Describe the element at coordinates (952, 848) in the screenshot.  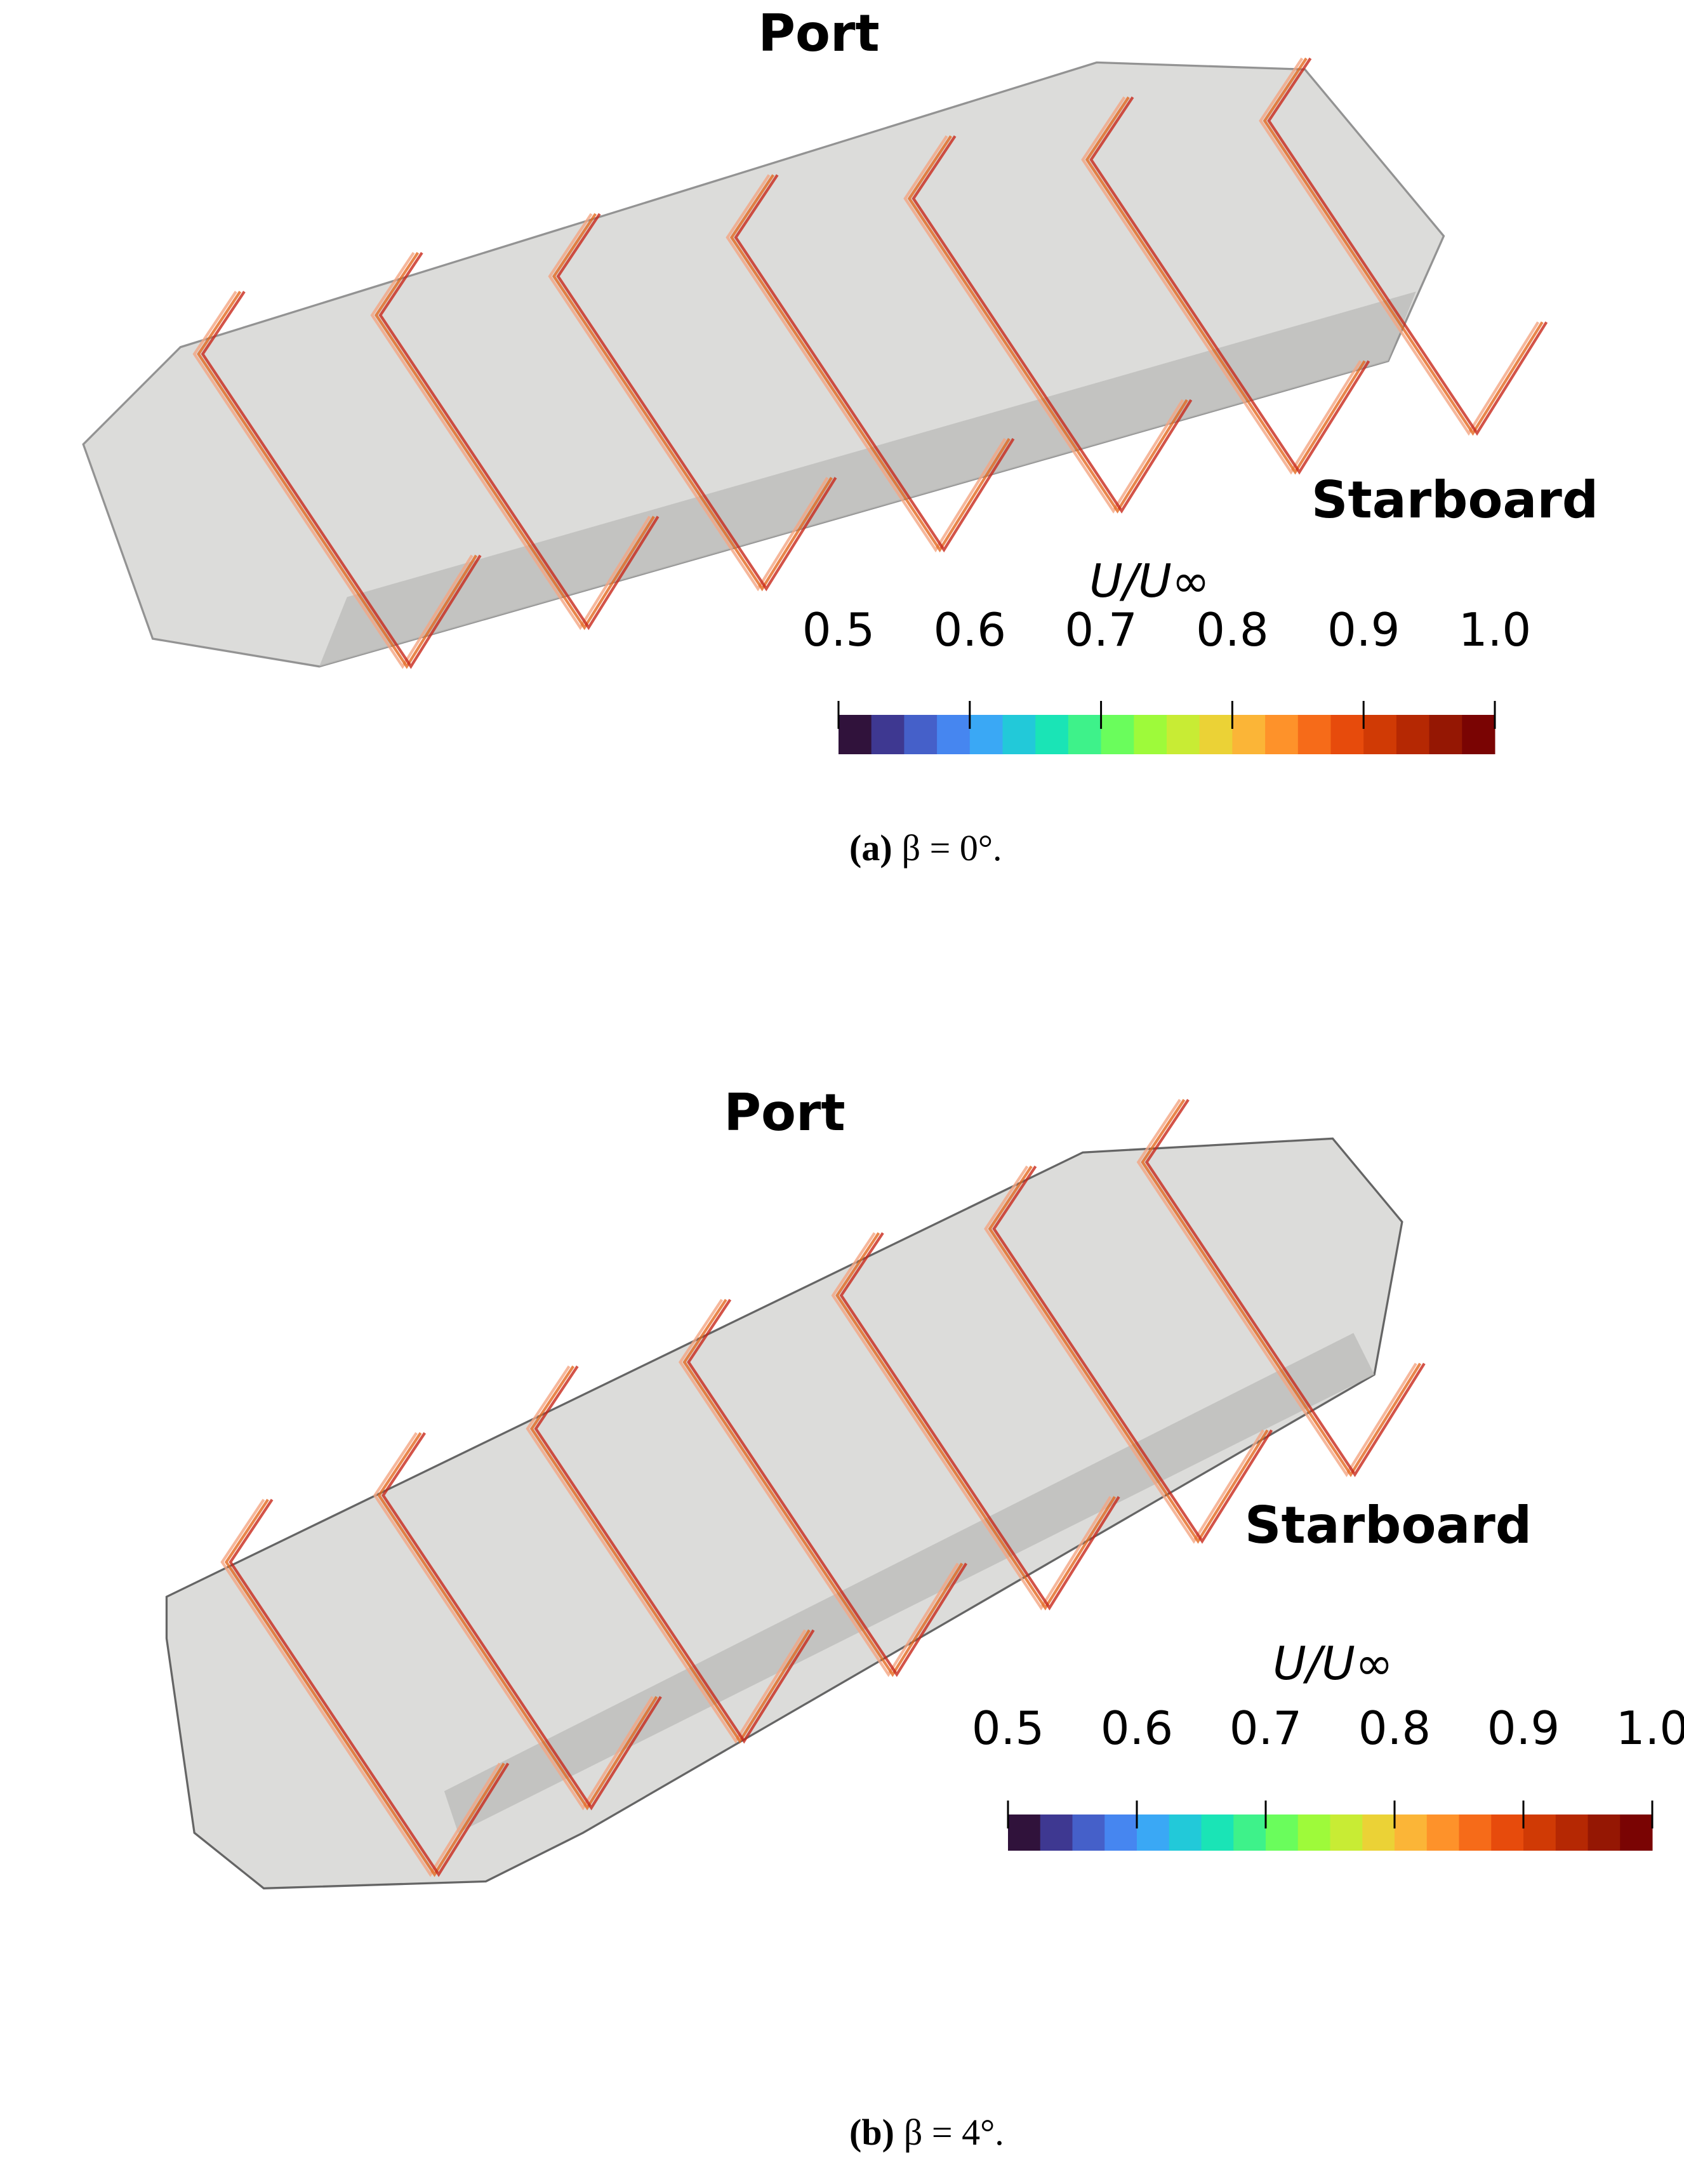
I see `caption-text: β = 0°.` at that location.